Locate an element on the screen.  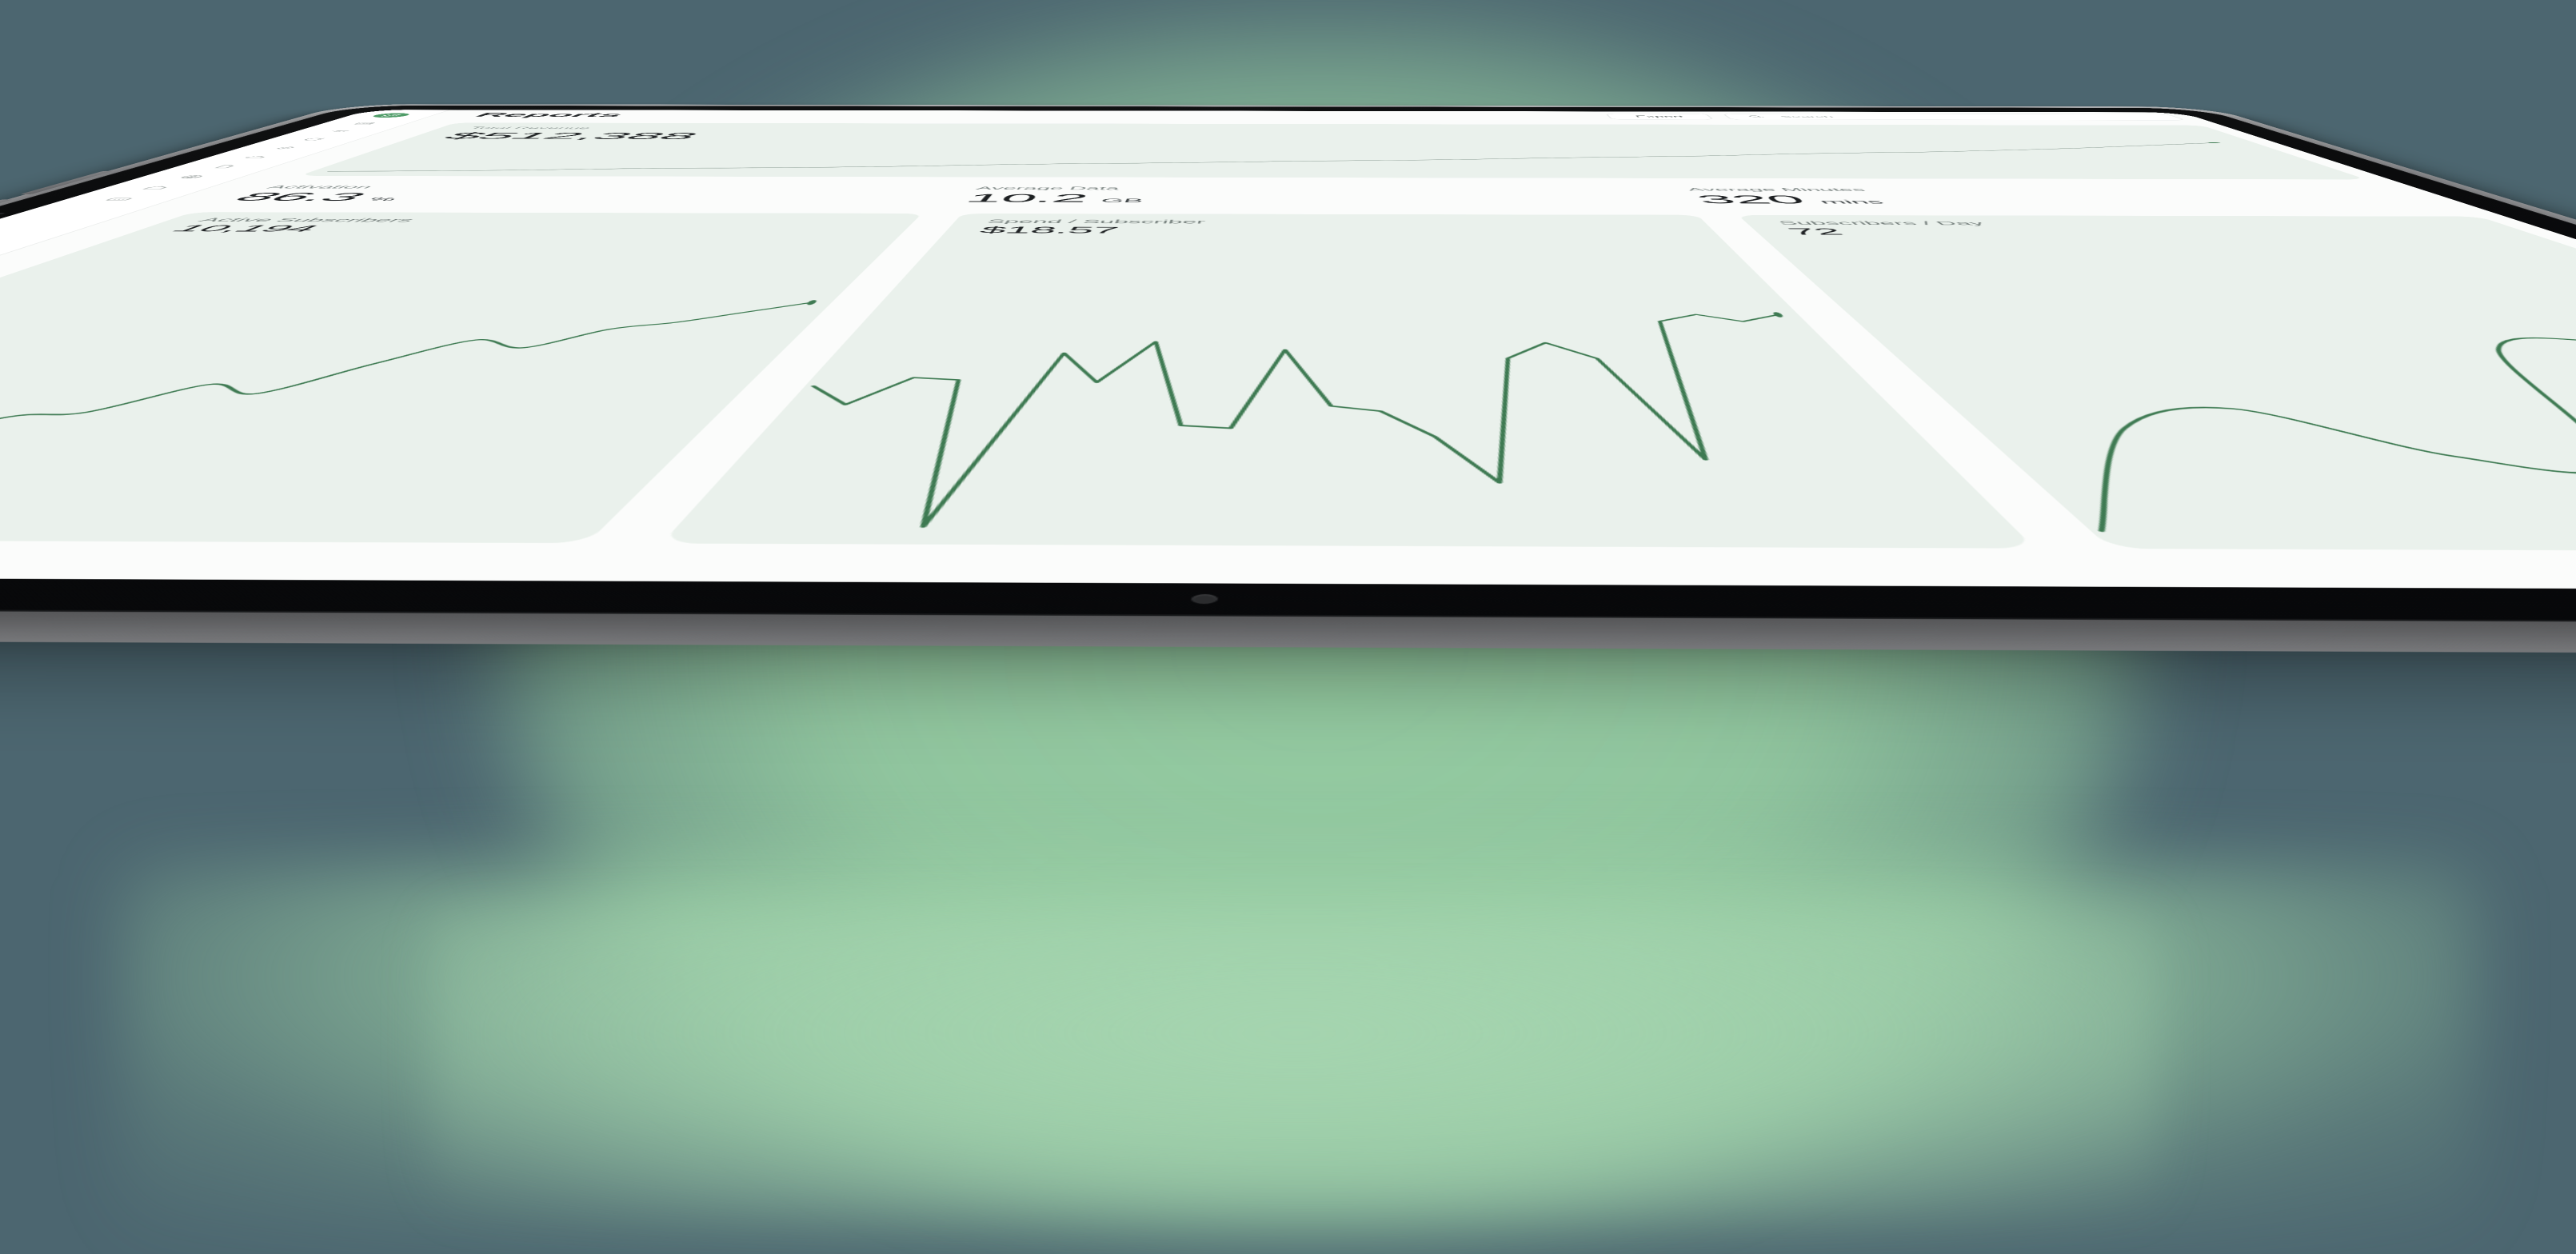
globe-icon is located at coordinates (192, 177).